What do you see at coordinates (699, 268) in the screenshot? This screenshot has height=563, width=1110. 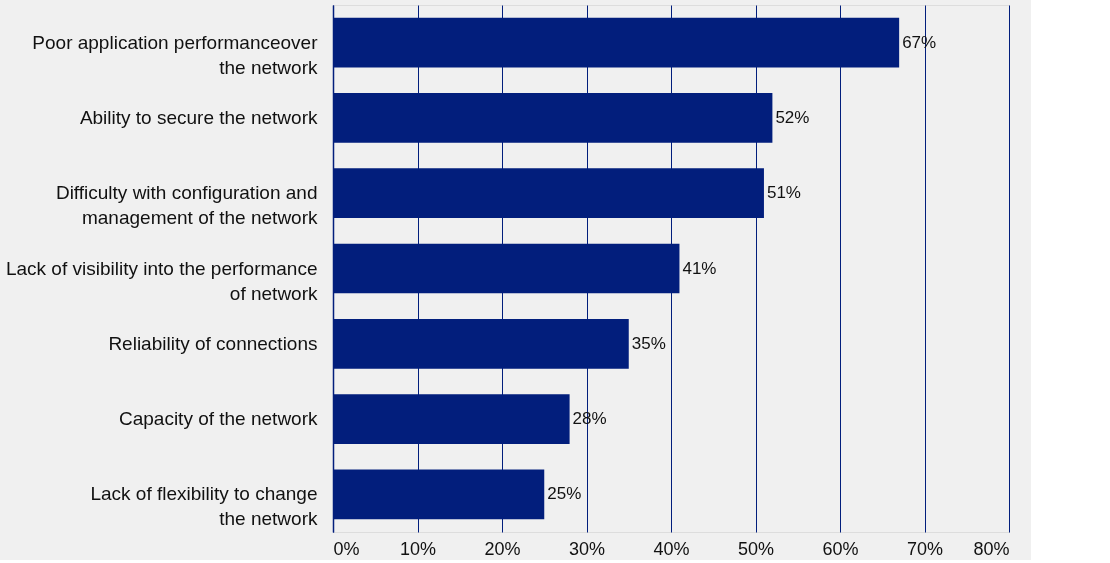 I see `data-label: 41%` at bounding box center [699, 268].